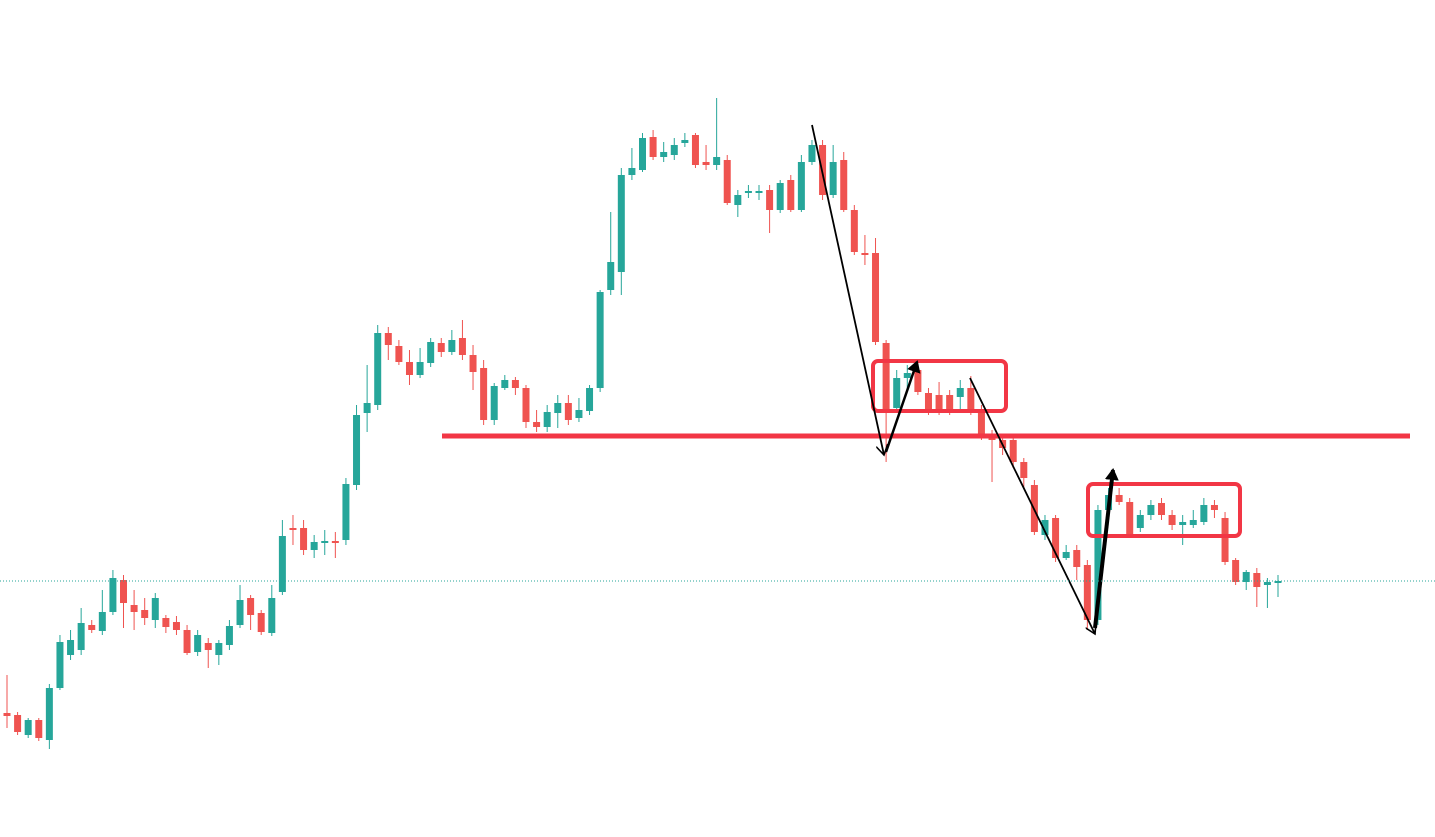 This screenshot has height=837, width=1435. Describe the element at coordinates (939, 386) in the screenshot. I see `range-box` at that location.